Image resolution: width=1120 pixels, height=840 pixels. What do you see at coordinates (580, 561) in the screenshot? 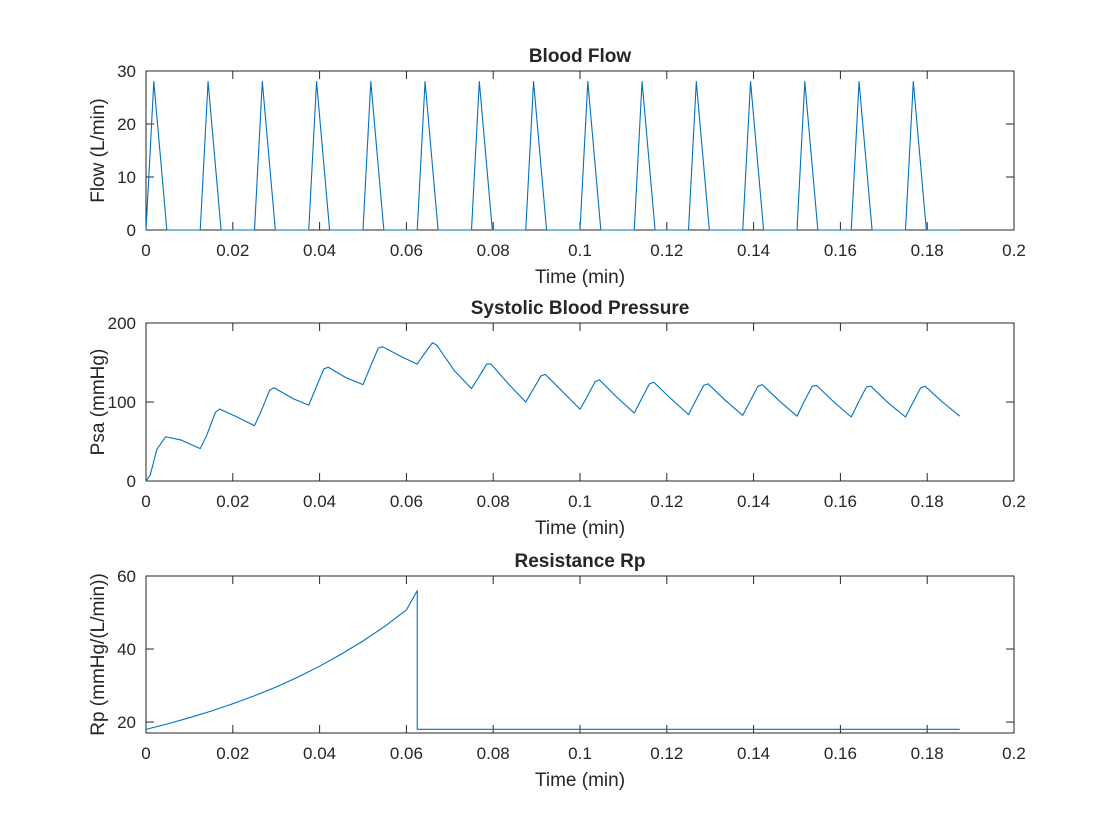
I see `chart-title: Resistance Rp` at bounding box center [580, 561].